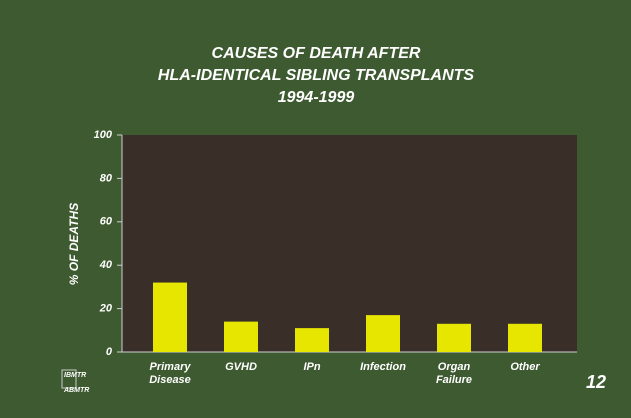  I want to click on x-tick-label: Disease, so click(170, 380).